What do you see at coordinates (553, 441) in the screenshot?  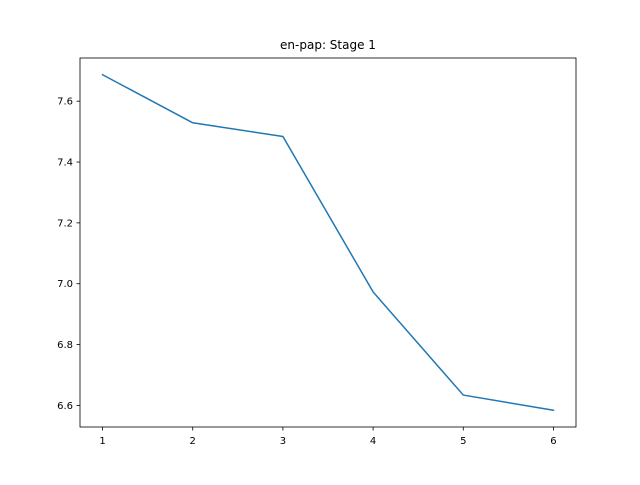 I see `x-tick-label: 6` at bounding box center [553, 441].